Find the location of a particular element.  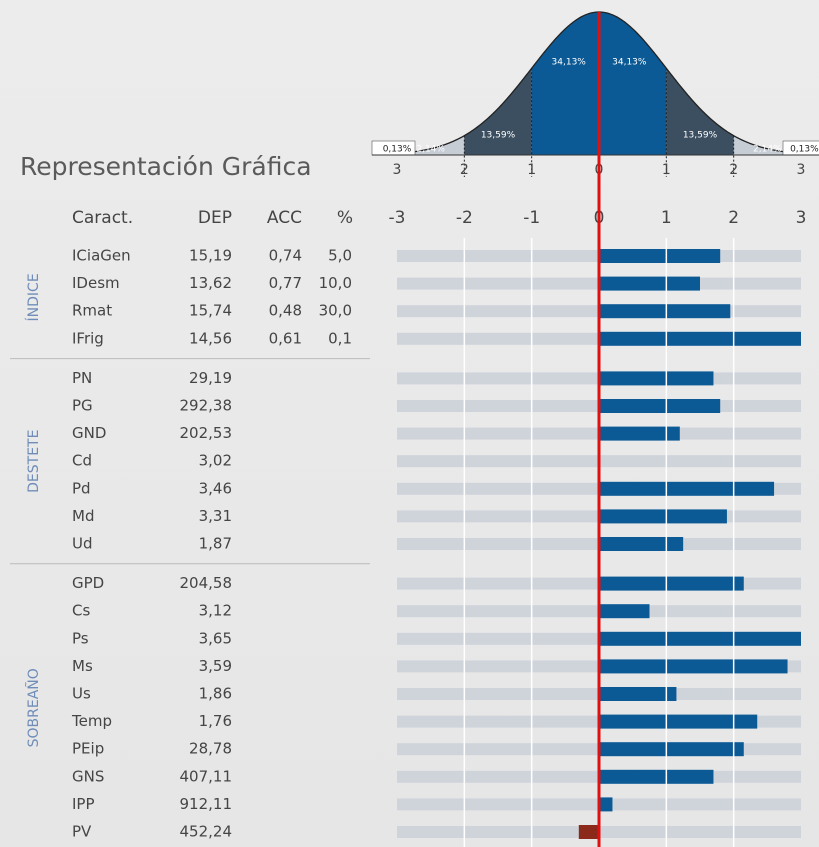

row-dep: 1,87 is located at coordinates (215, 544).